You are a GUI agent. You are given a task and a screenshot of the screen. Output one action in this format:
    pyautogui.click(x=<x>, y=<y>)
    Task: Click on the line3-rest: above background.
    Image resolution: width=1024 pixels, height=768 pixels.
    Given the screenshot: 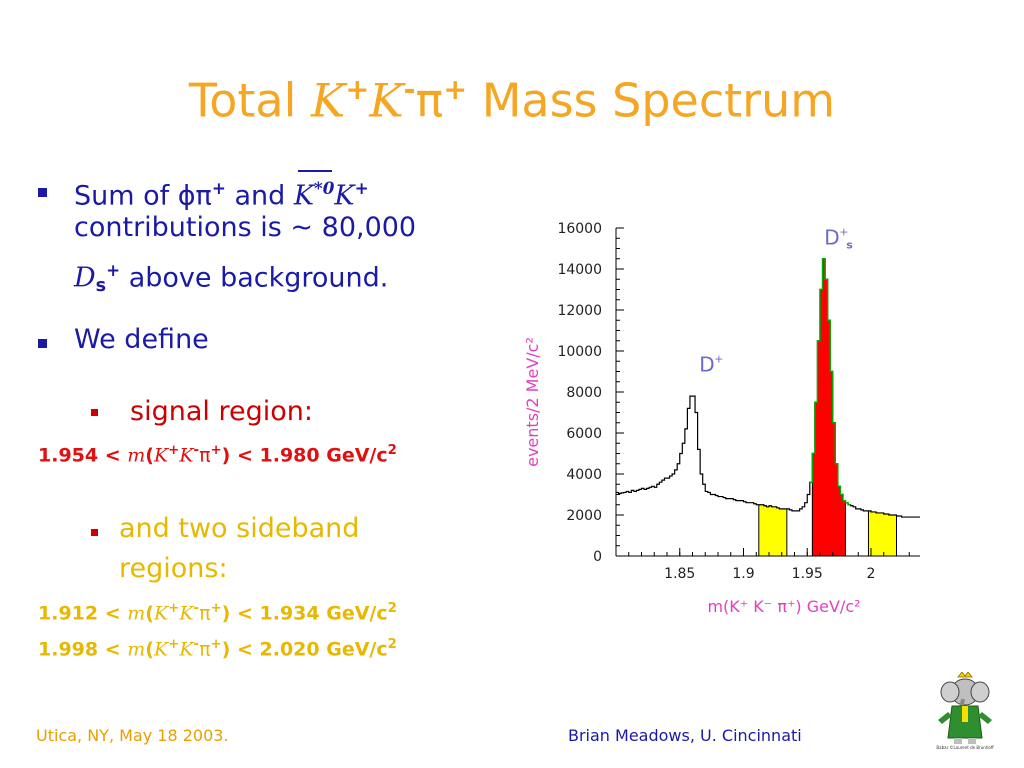 What is the action you would take?
    pyautogui.click(x=254, y=278)
    